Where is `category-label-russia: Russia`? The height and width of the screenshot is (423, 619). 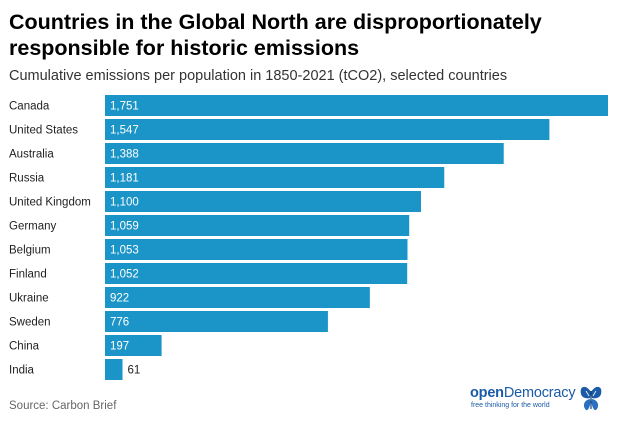
category-label-russia: Russia is located at coordinates (27, 179).